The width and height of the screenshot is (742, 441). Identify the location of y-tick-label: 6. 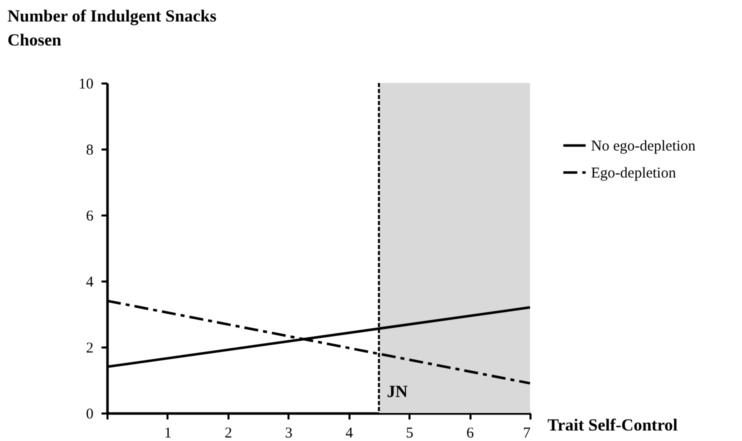
(90, 216).